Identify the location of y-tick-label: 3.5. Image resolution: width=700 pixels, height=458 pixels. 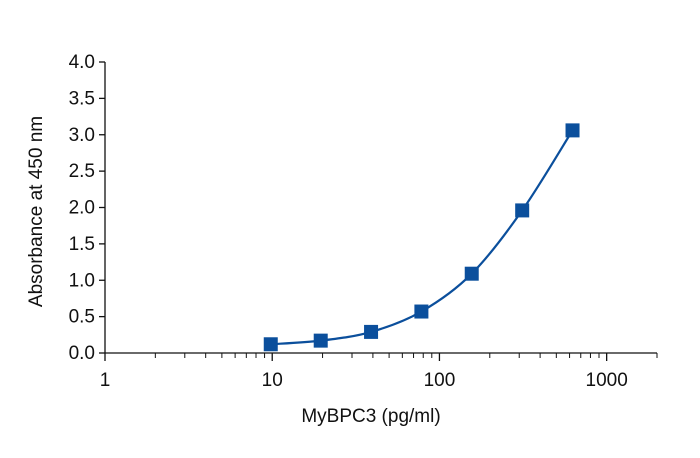
(82, 98).